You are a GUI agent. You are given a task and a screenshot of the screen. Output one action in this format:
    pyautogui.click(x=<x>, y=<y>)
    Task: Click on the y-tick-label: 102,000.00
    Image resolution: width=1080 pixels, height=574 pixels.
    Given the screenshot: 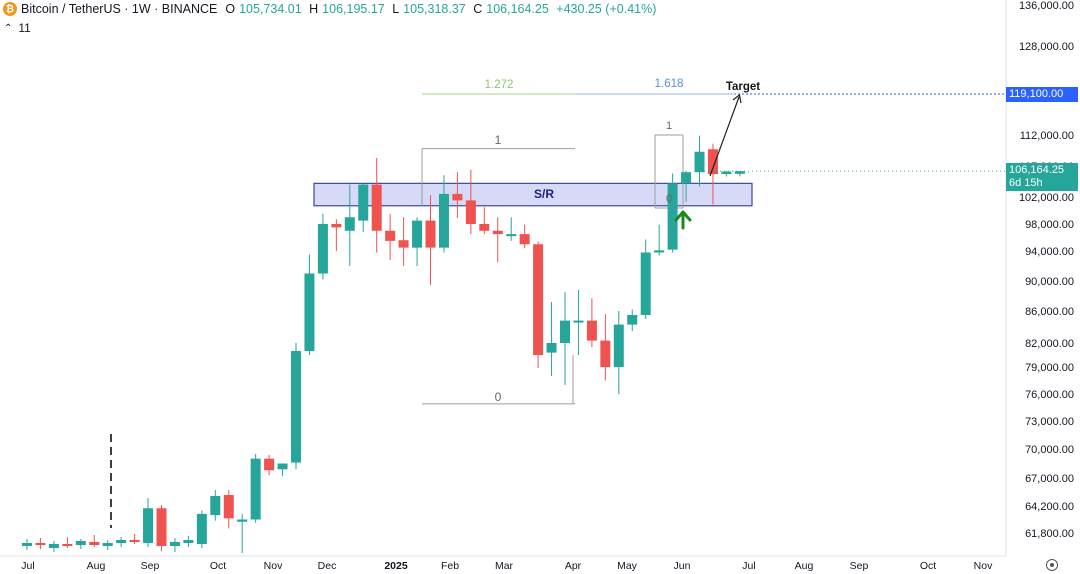 What is the action you would take?
    pyautogui.click(x=1046, y=198)
    